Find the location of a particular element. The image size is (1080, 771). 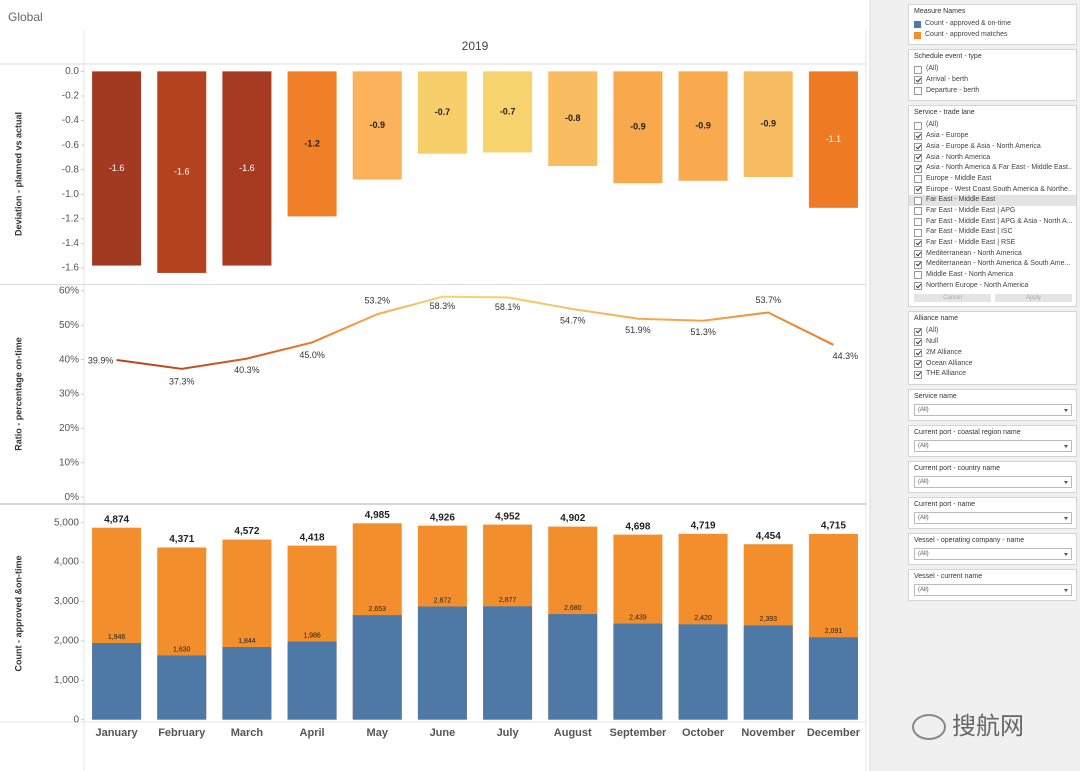

data-label: 58.3% is located at coordinates (443, 306).